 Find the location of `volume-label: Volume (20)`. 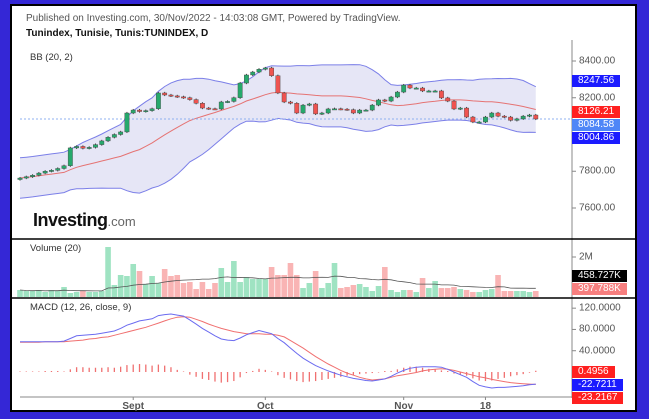

volume-label: Volume (20) is located at coordinates (56, 248).